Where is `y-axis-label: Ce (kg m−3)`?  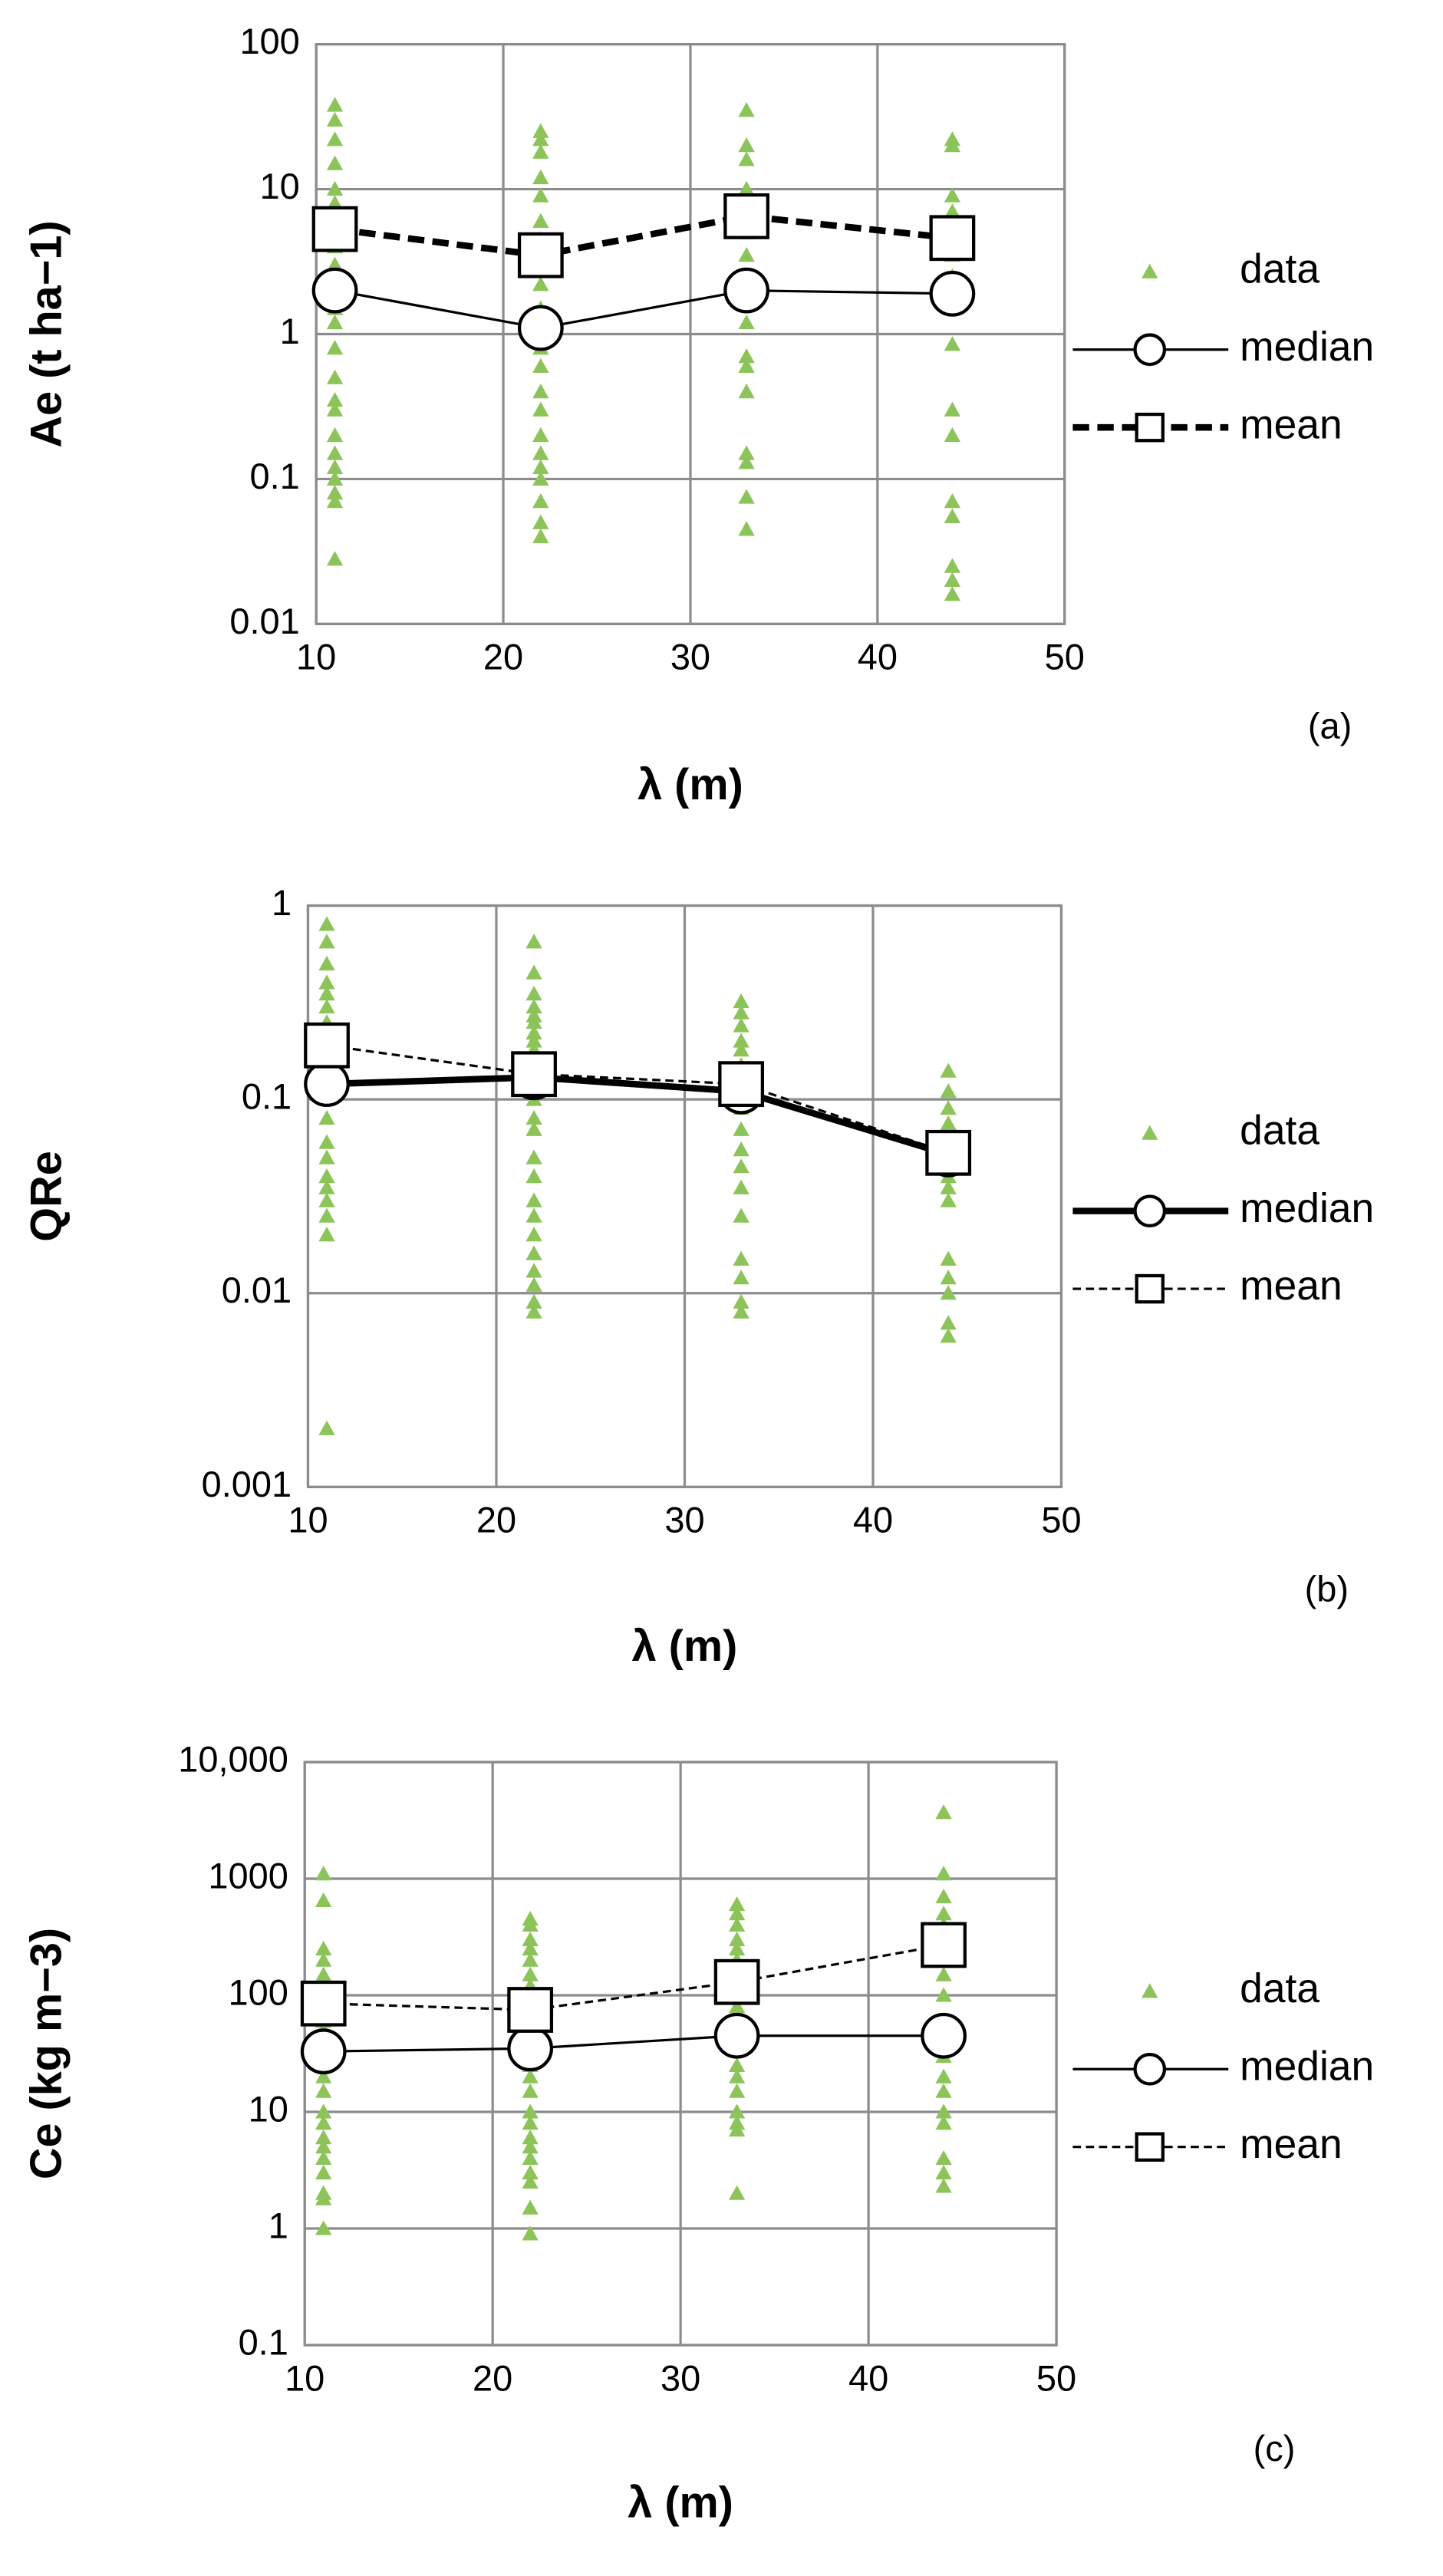
y-axis-label: Ce (kg m−3) is located at coordinates (46, 2053).